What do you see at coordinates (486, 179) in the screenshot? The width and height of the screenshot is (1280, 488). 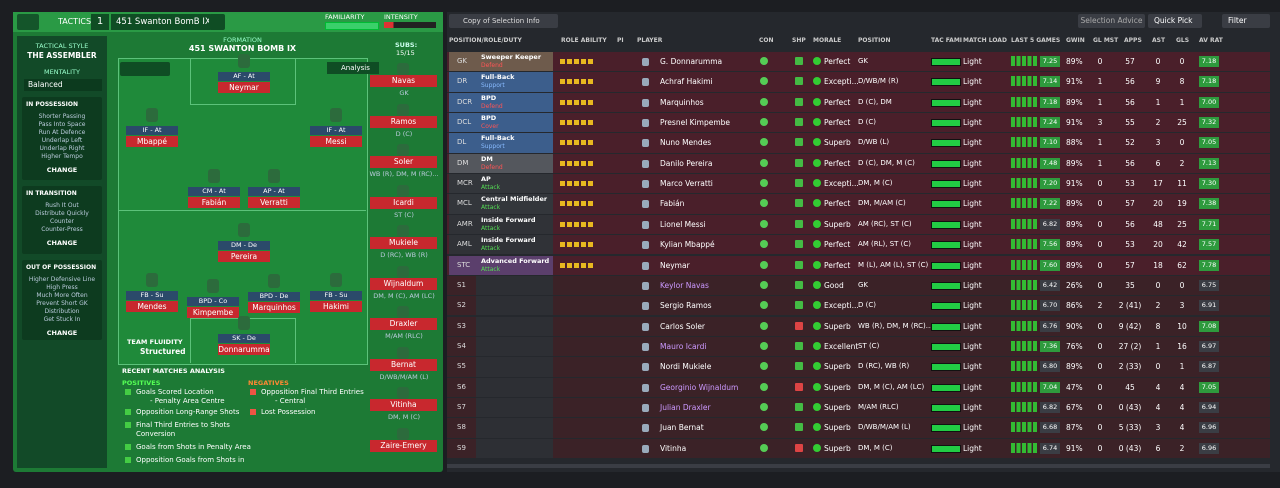 I see `role-name: AP` at bounding box center [486, 179].